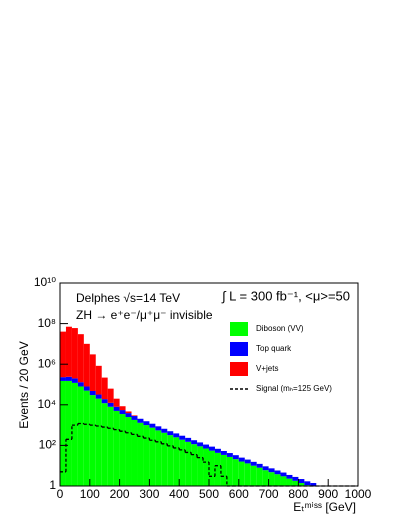  What do you see at coordinates (47, 323) in the screenshot?
I see `y-tick-label: 10⁸` at bounding box center [47, 323].